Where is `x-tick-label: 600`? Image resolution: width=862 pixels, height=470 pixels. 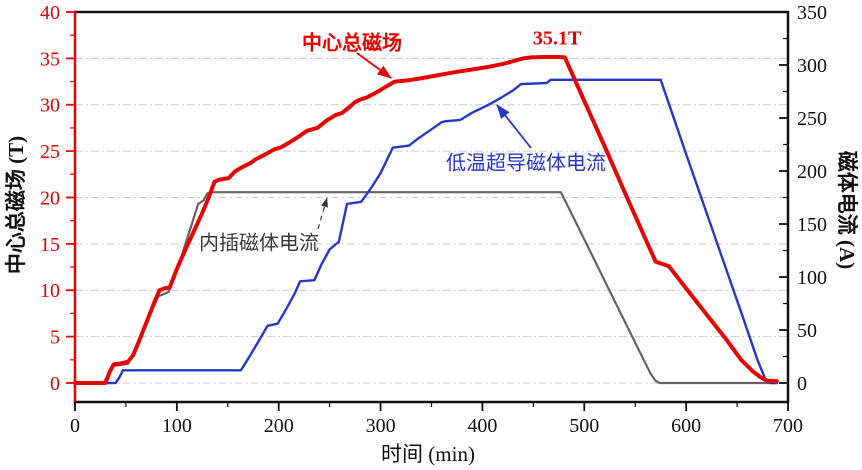
x-tick-label: 600 is located at coordinates (686, 426).